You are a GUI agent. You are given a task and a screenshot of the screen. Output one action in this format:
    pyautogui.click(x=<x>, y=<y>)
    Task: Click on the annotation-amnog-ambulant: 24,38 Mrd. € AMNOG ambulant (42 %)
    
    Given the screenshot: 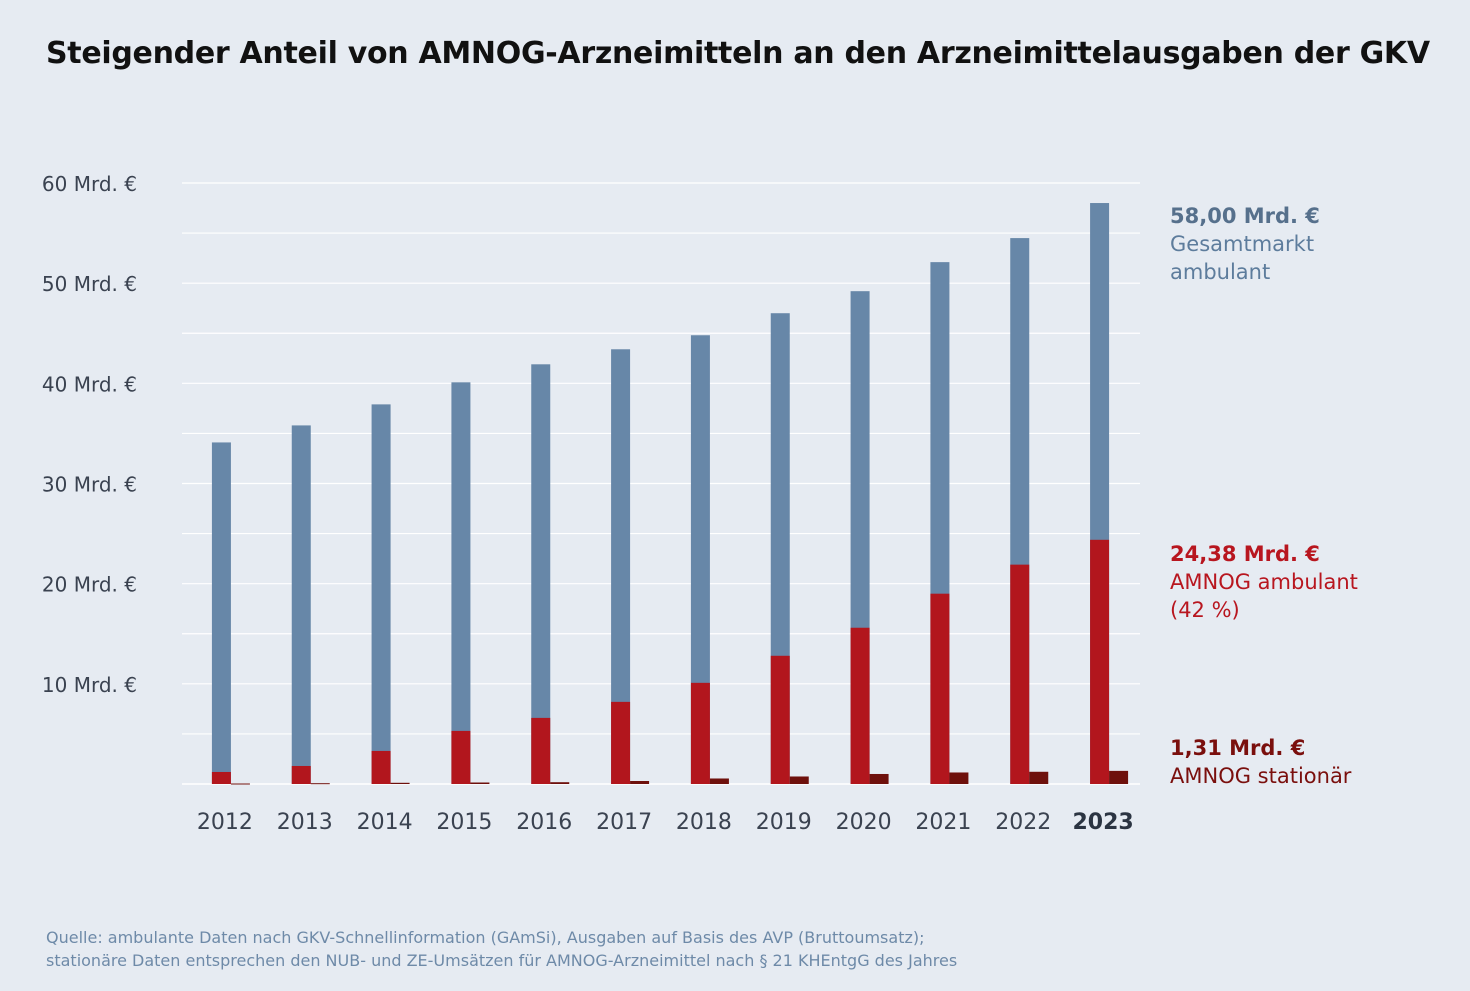 What is the action you would take?
    pyautogui.click(x=1264, y=582)
    